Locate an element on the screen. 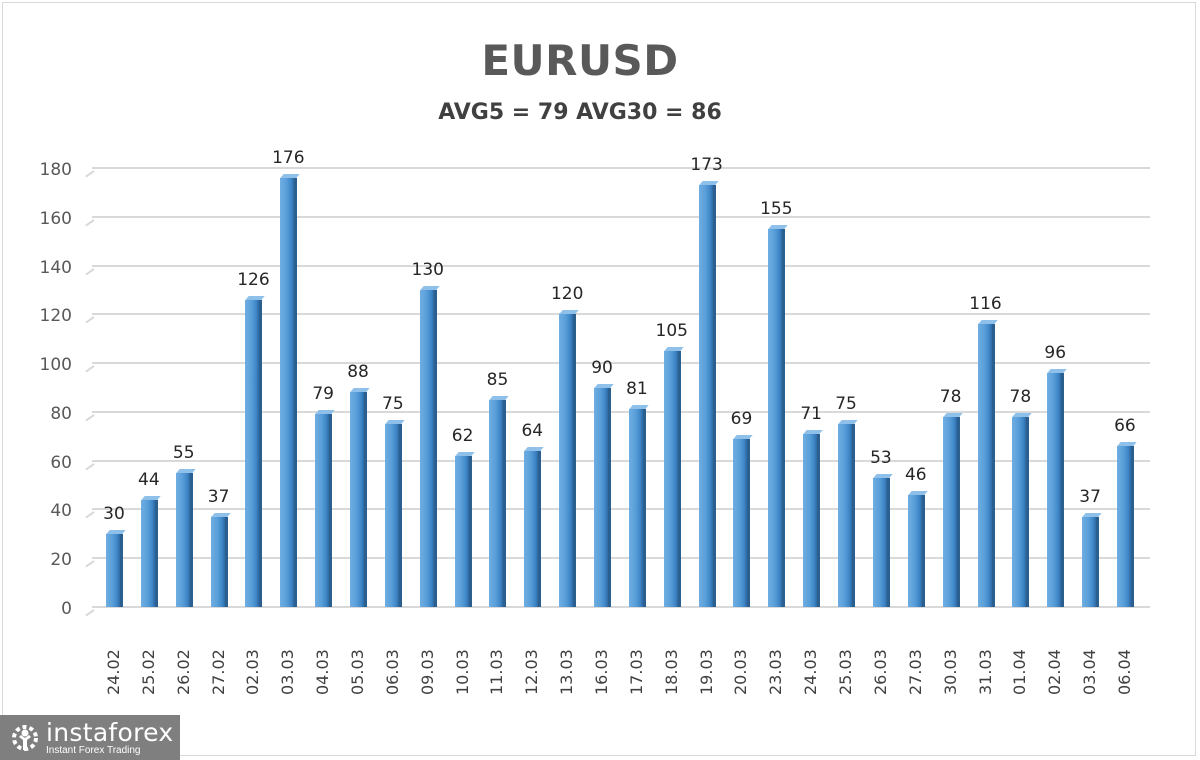 The height and width of the screenshot is (760, 1200). x-tick-label: 02.04 is located at coordinates (1055, 672).